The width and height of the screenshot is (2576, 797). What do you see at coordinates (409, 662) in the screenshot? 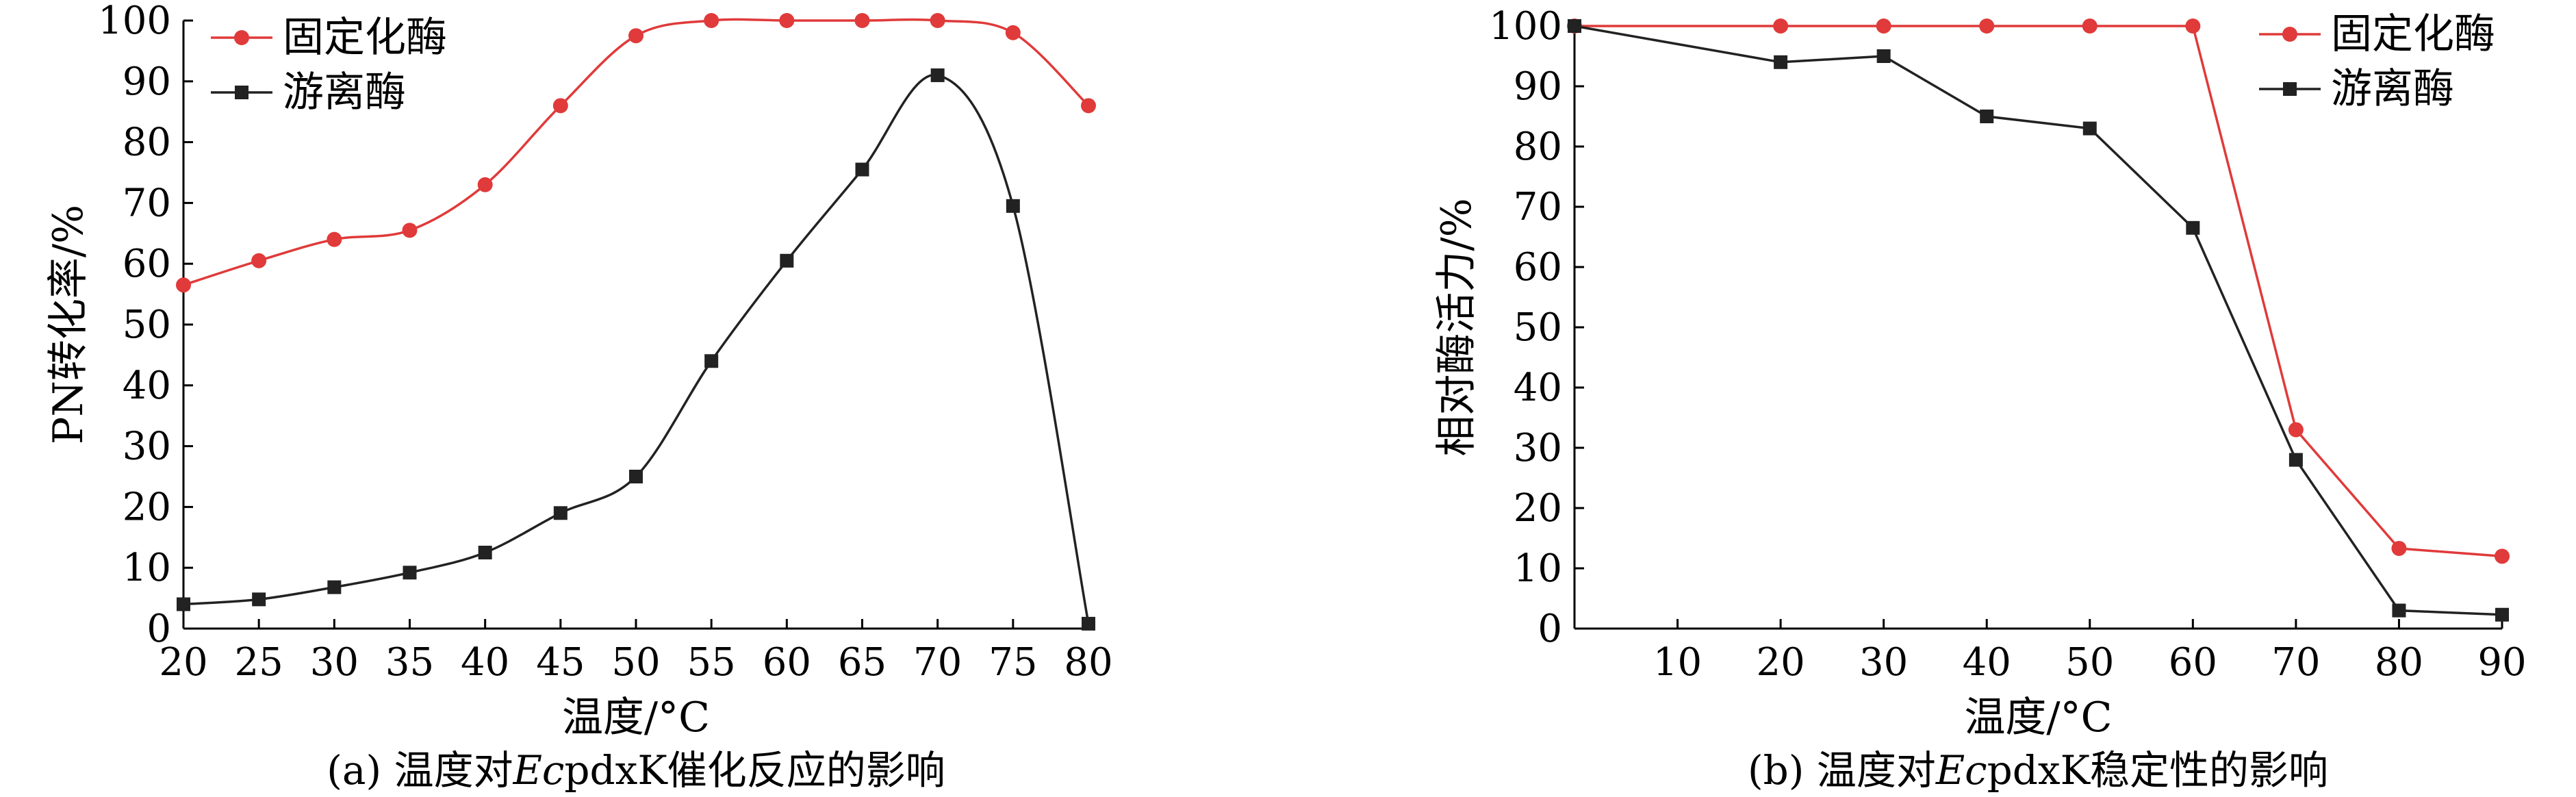
I see `x-tick-label: 35` at bounding box center [409, 662].